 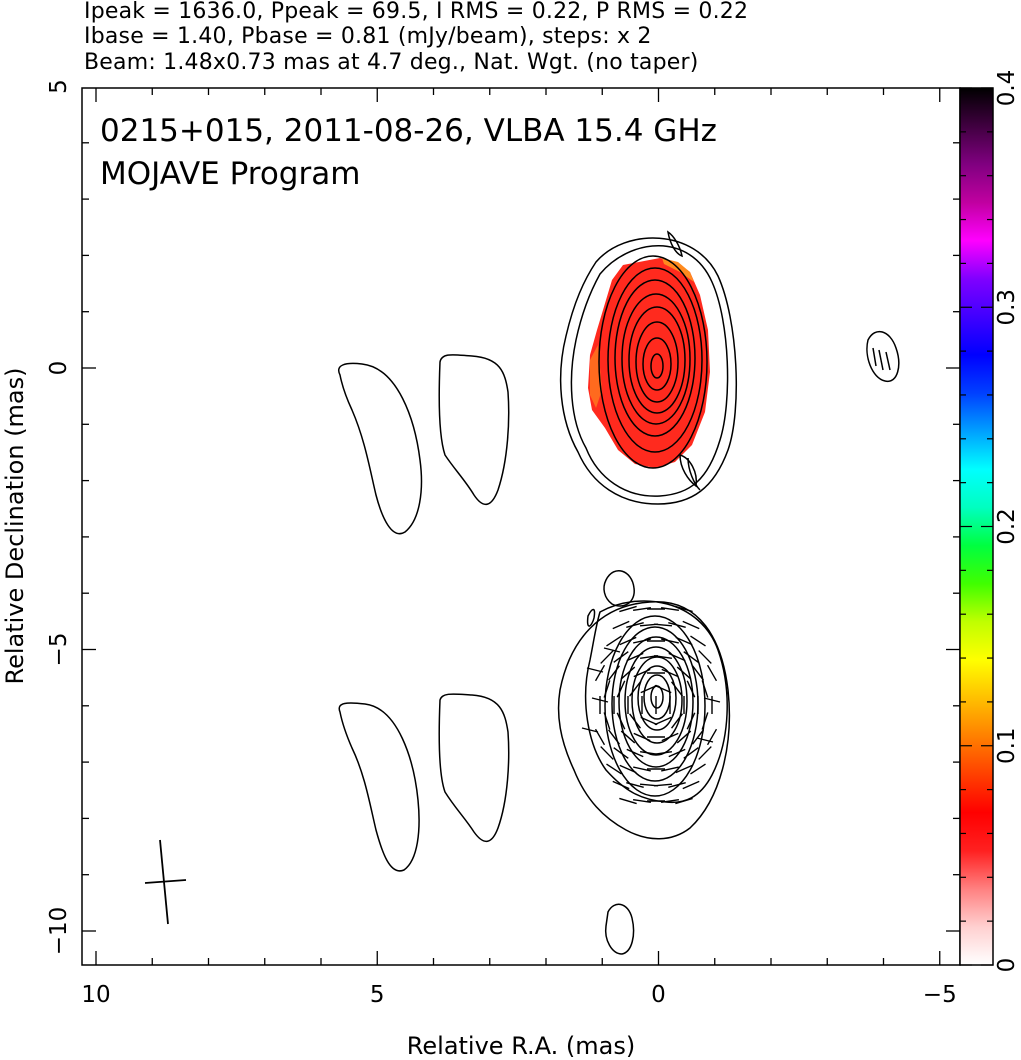 What do you see at coordinates (165, 882) in the screenshot?
I see `beam-cross` at bounding box center [165, 882].